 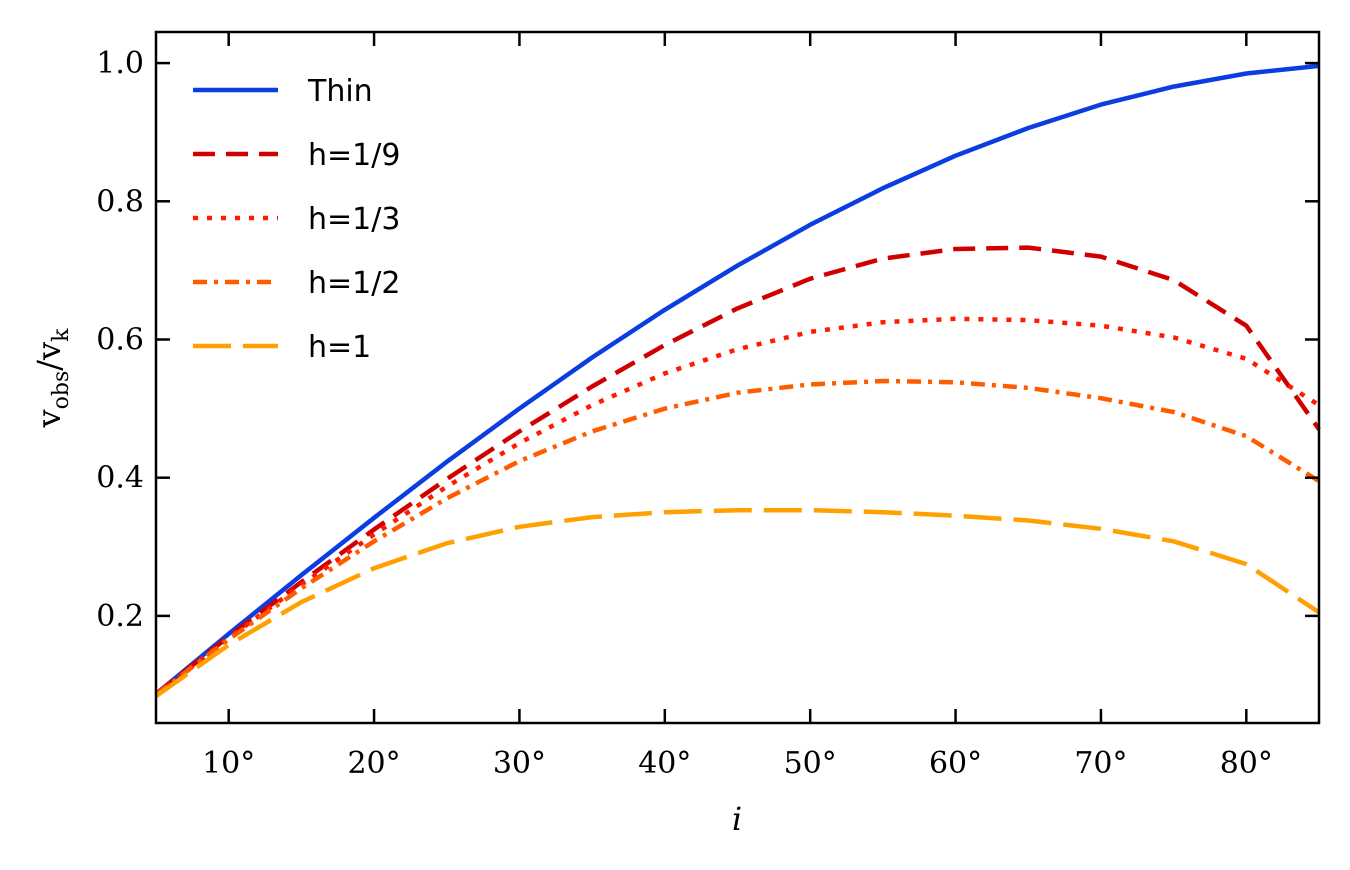 What do you see at coordinates (1246, 763) in the screenshot?
I see `x-tick-label: 80°` at bounding box center [1246, 763].